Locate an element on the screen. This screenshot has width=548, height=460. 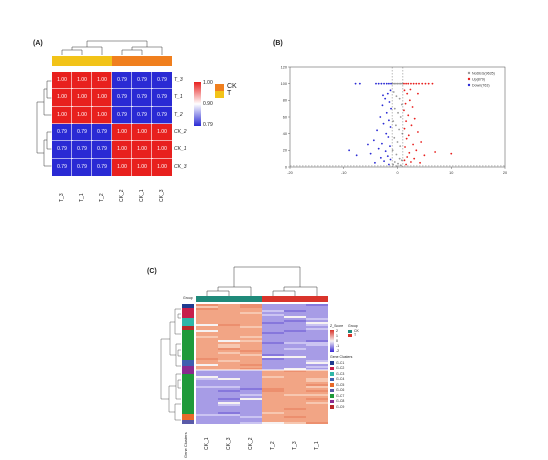
x-tick-label: -10 is located at coordinates (344, 173).